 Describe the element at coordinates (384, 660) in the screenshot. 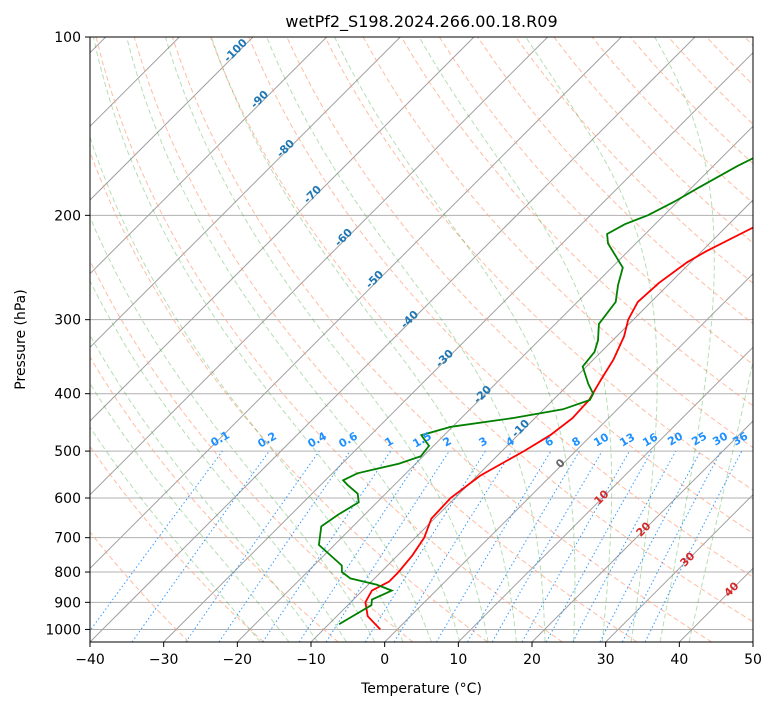

I see `x-tick-label: 0` at that location.